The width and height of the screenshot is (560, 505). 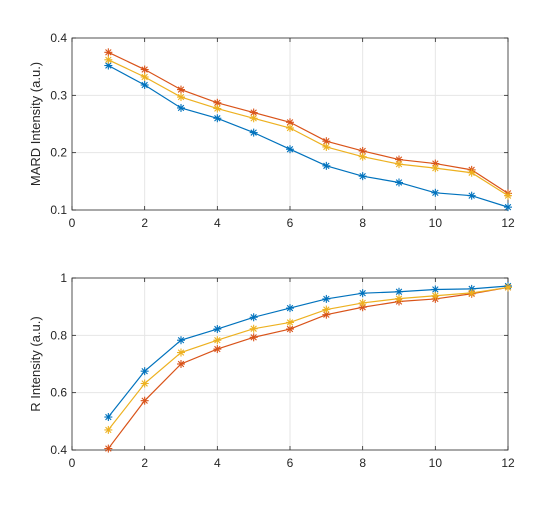 What do you see at coordinates (58, 38) in the screenshot?
I see `y-tick-label: 0.4` at bounding box center [58, 38].